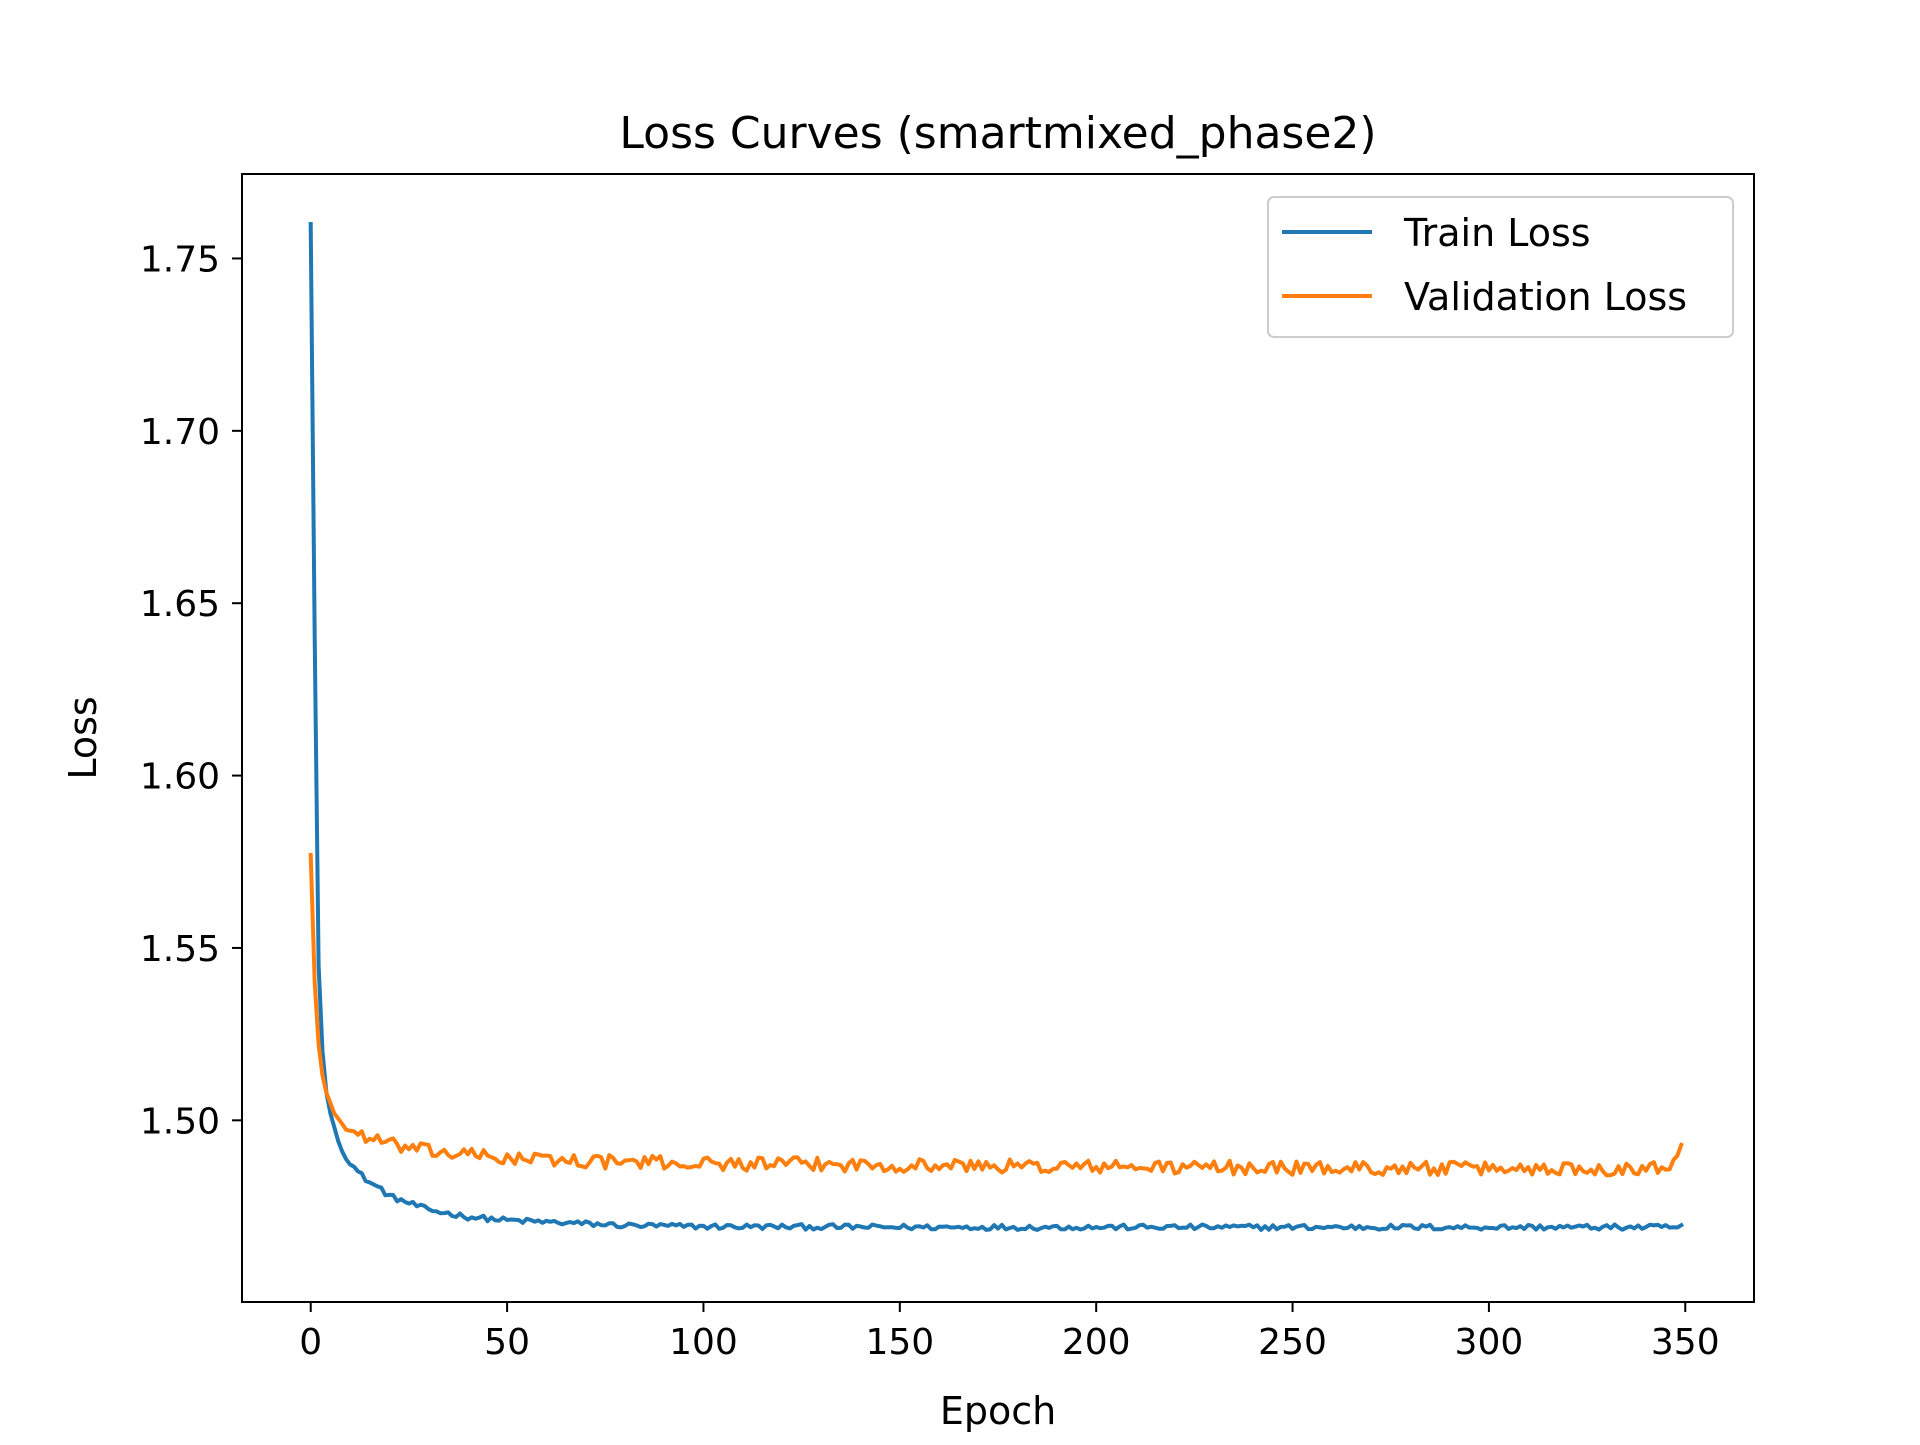 The height and width of the screenshot is (1445, 1920). What do you see at coordinates (180, 259) in the screenshot?
I see `y-tick-label: 1.75` at bounding box center [180, 259].